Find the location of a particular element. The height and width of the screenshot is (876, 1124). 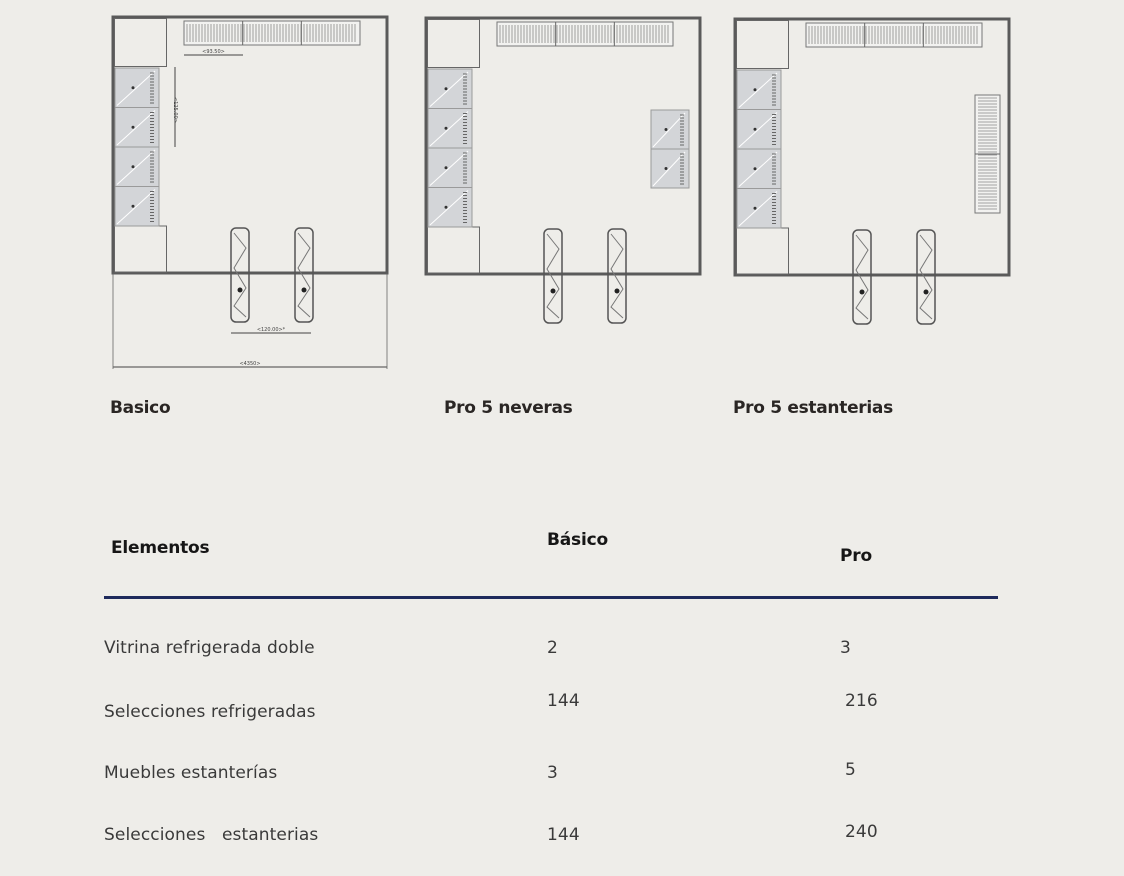

dimension-line: <93.50> is located at coordinates (213, 52).